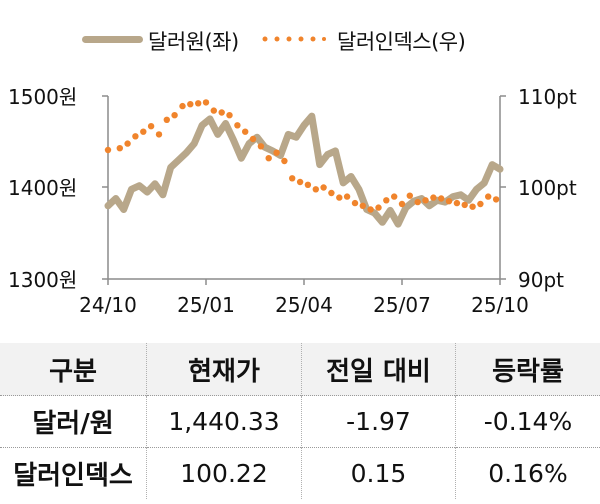 Image resolution: width=600 pixels, height=504 pixels. What do you see at coordinates (73, 473) in the screenshot?
I see `row-label: 달러인덱스` at bounding box center [73, 473].